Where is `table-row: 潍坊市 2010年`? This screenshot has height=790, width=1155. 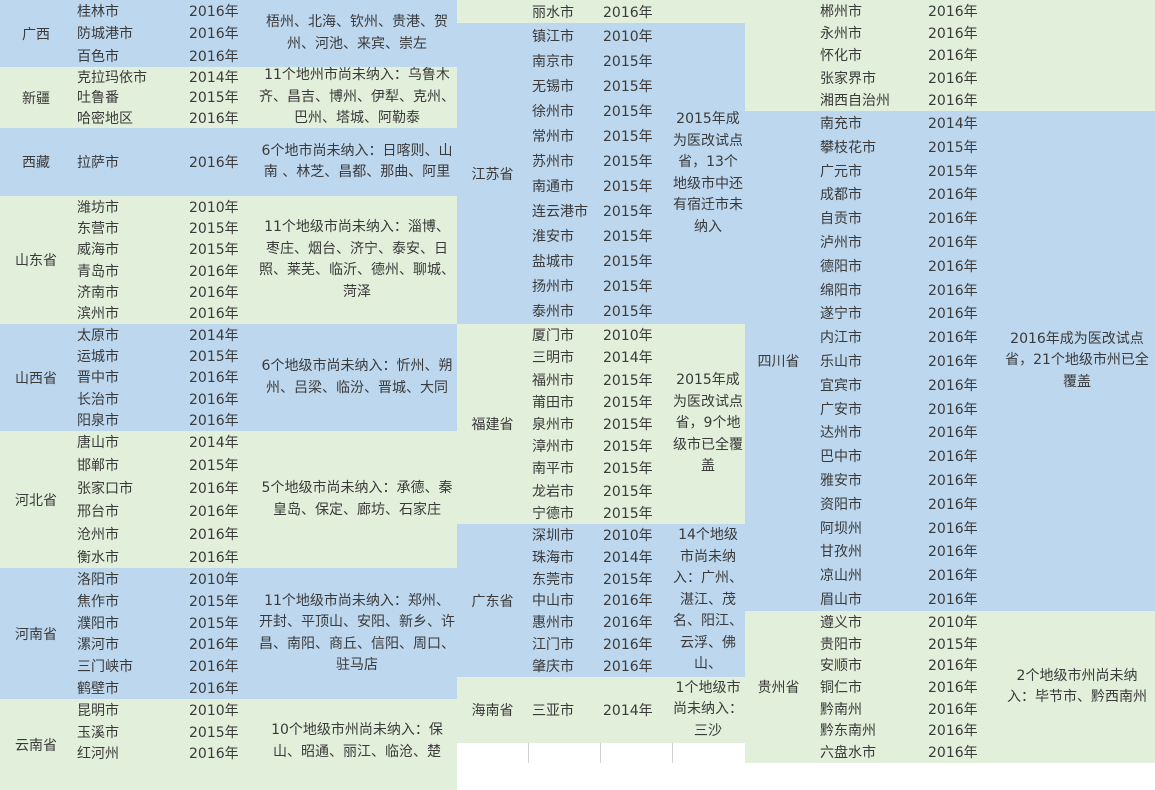 table-row: 潍坊市 2010年 is located at coordinates (228, 206).